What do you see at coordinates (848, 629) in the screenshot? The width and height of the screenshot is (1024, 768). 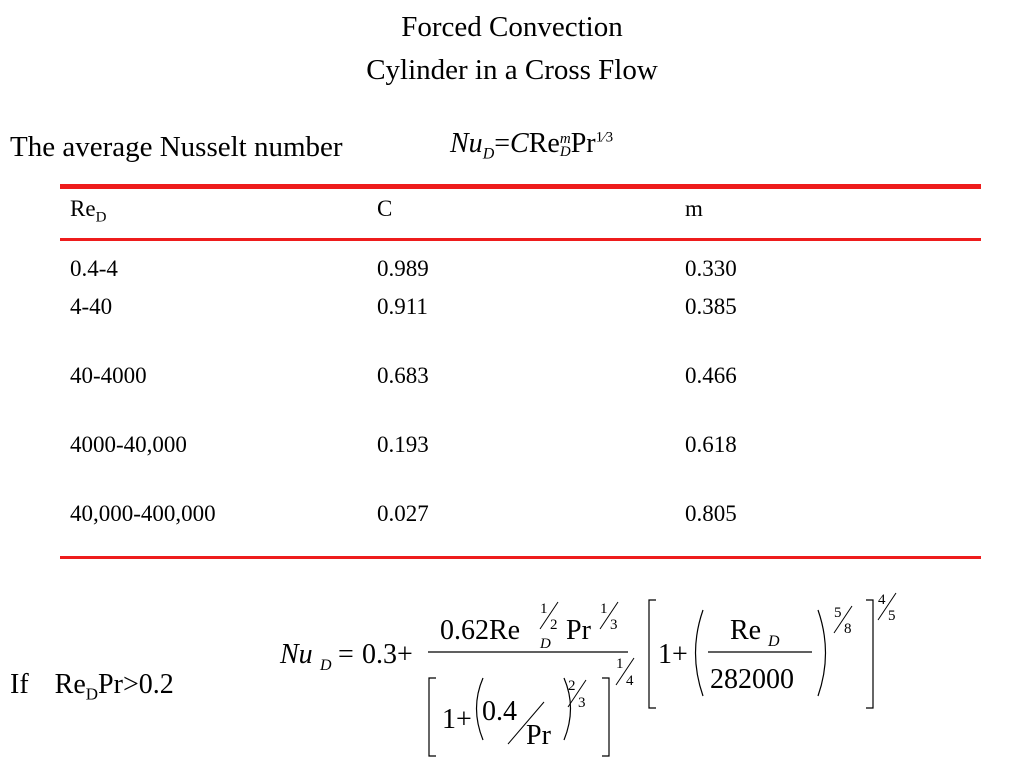 I see `eq2-fiveeighths-d: 8` at bounding box center [848, 629].